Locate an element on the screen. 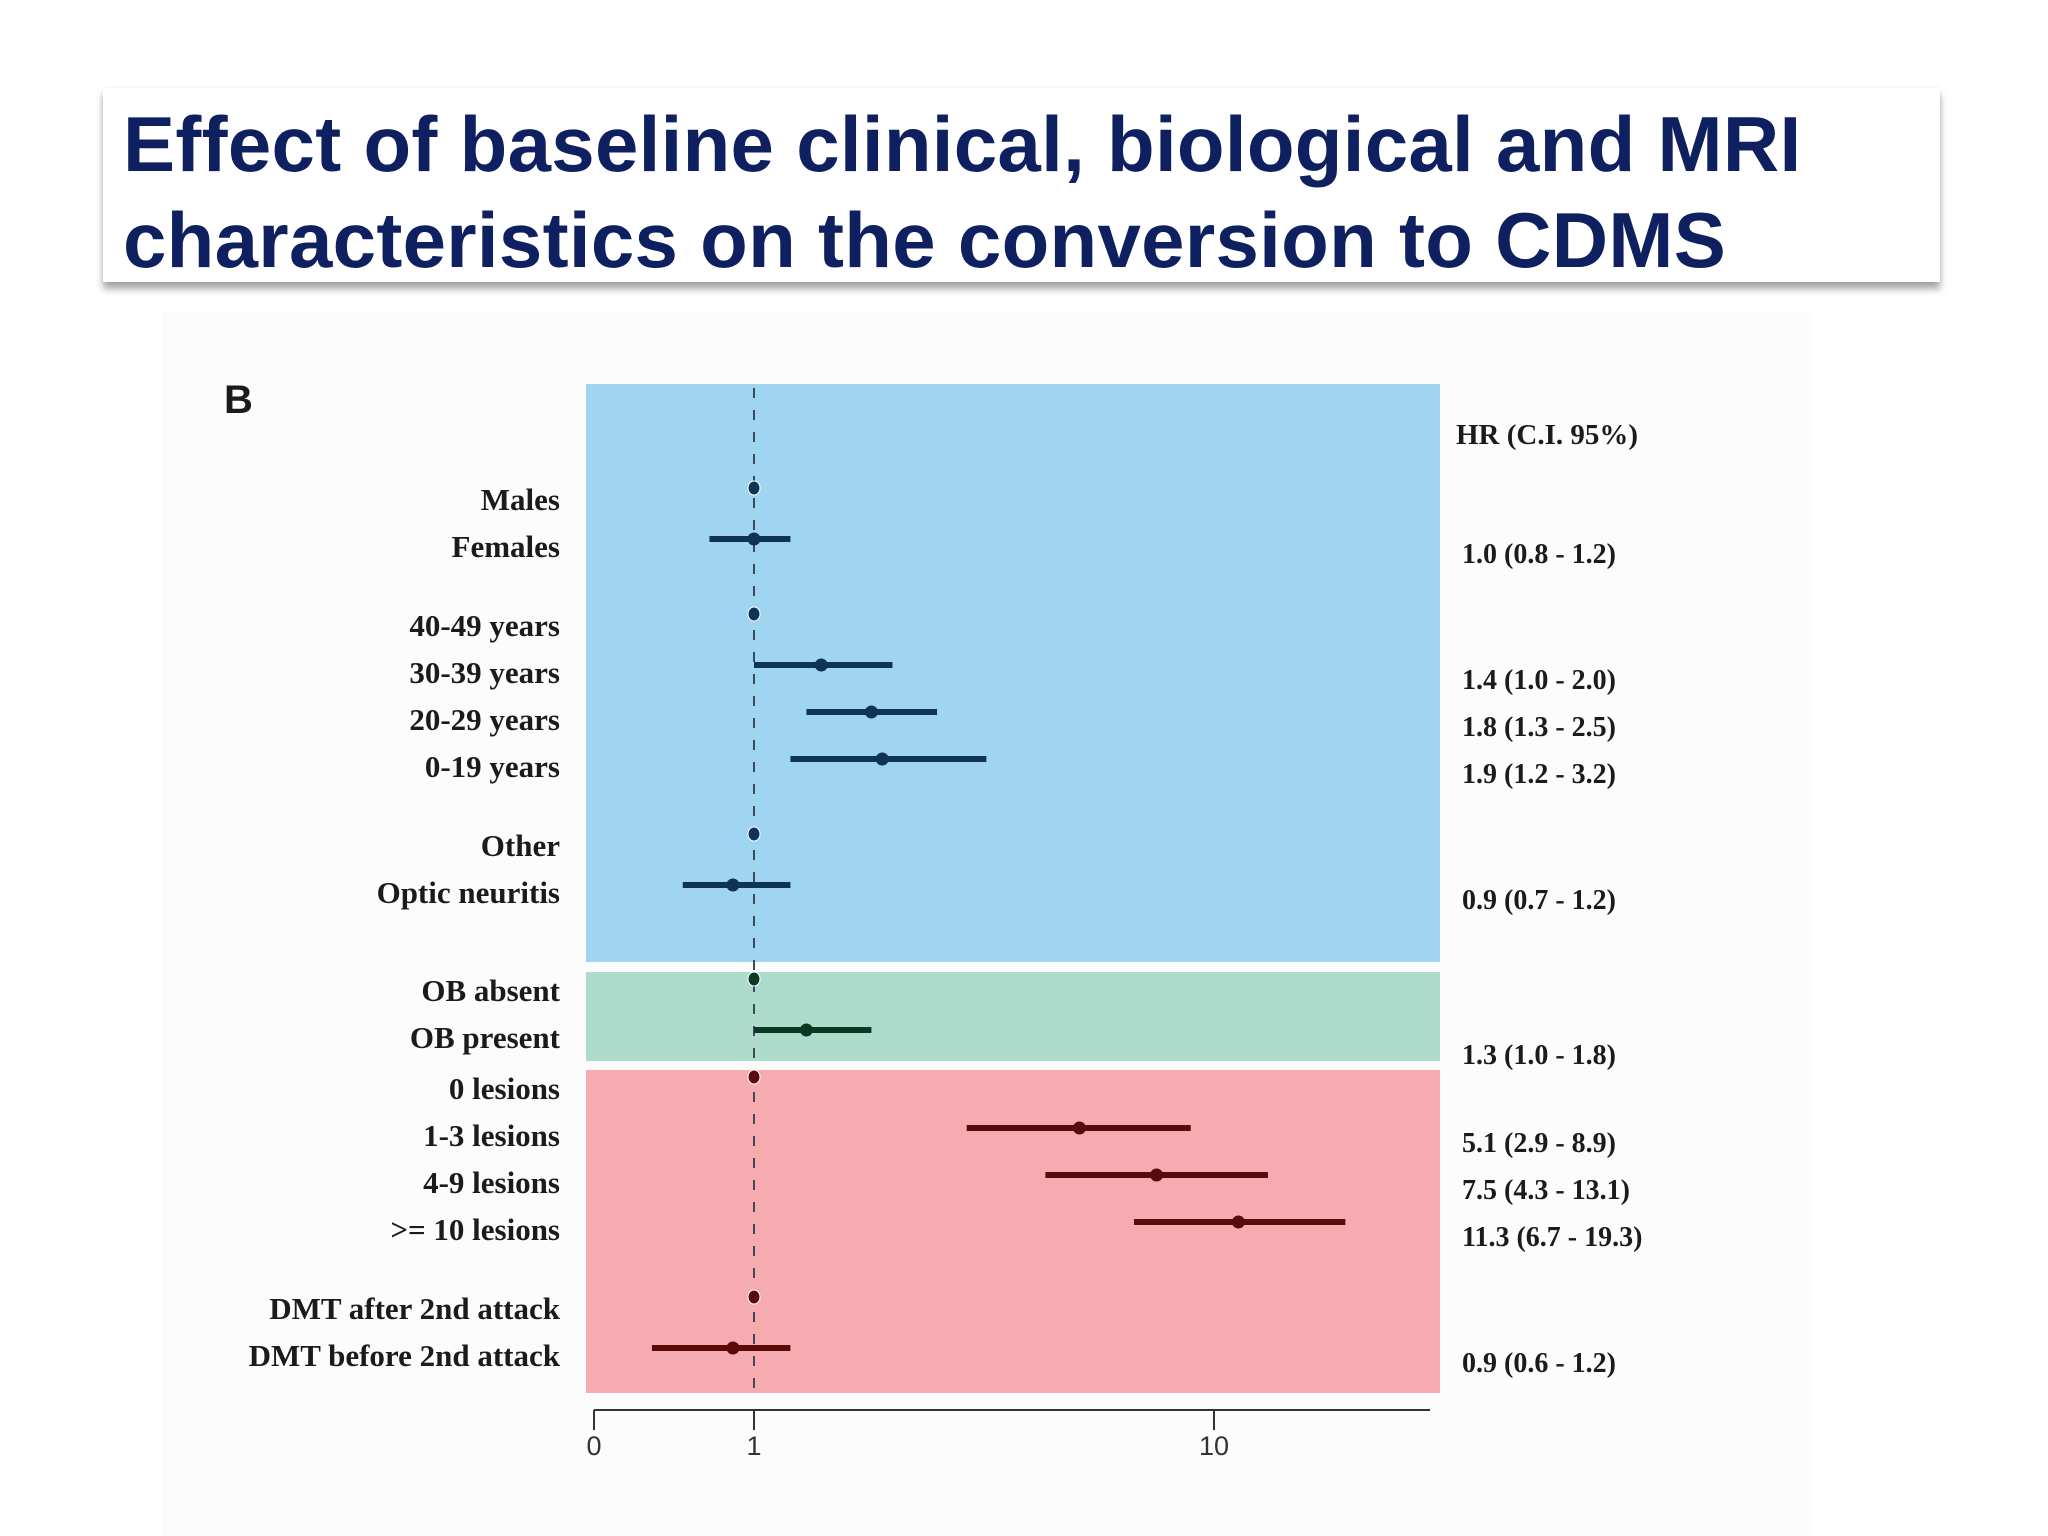  row-label: 0 lesions is located at coordinates (504, 1088).